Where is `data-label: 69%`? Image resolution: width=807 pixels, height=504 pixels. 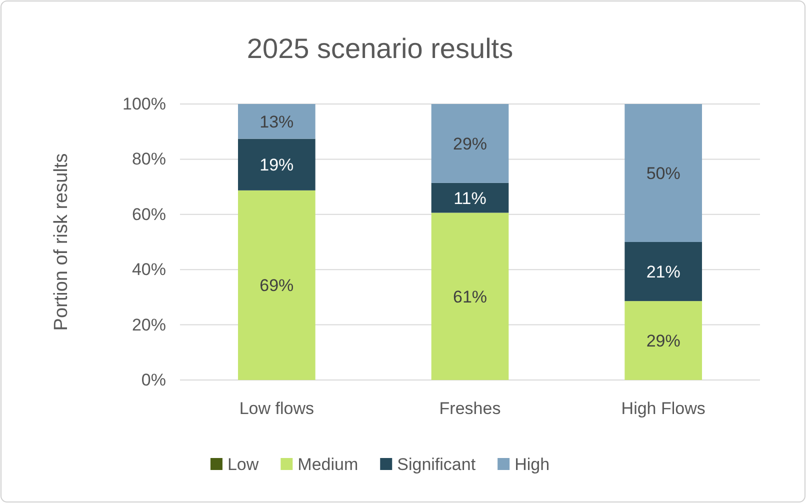 data-label: 69% is located at coordinates (277, 286).